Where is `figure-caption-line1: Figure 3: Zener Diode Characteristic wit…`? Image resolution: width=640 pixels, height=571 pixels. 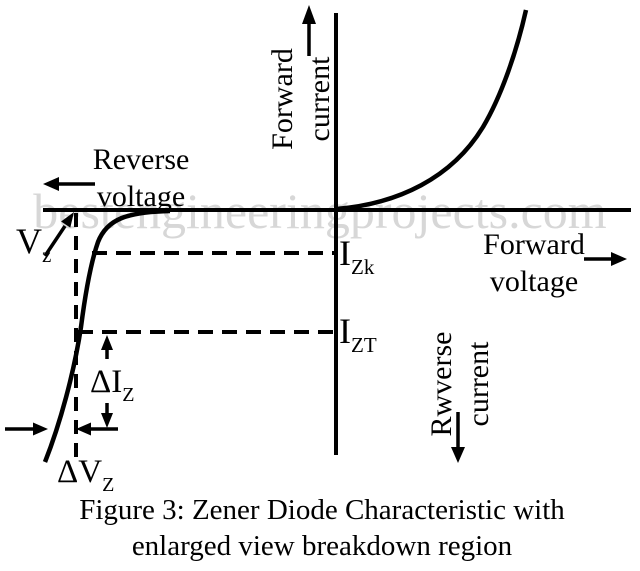 figure-caption-line1: Figure 3: Zener Diode Characteristic wit… is located at coordinates (322, 510).